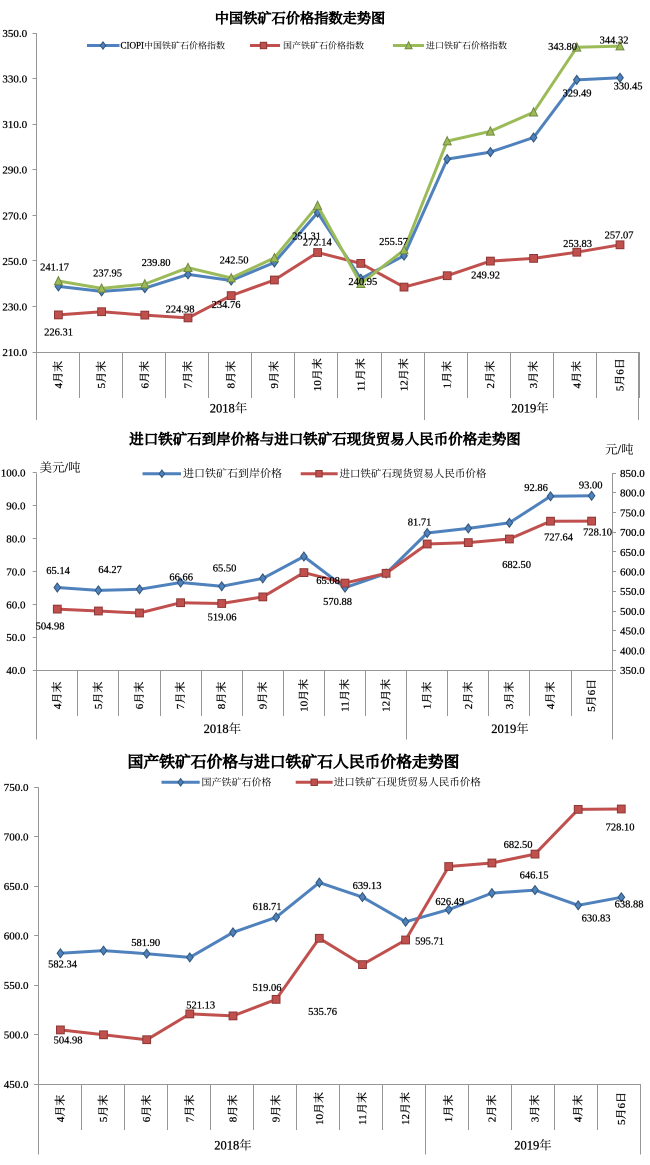 The image size is (650, 1165). What do you see at coordinates (16, 638) in the screenshot?
I see `svg-text: 50.0` at bounding box center [16, 638].